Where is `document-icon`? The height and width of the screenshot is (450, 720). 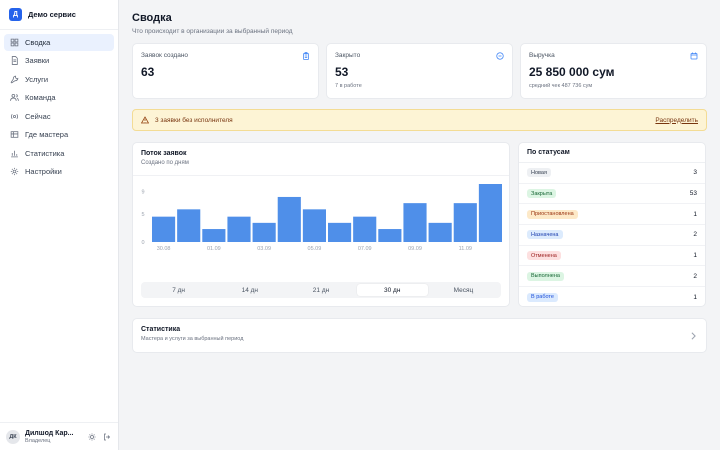 document-icon is located at coordinates (14, 60).